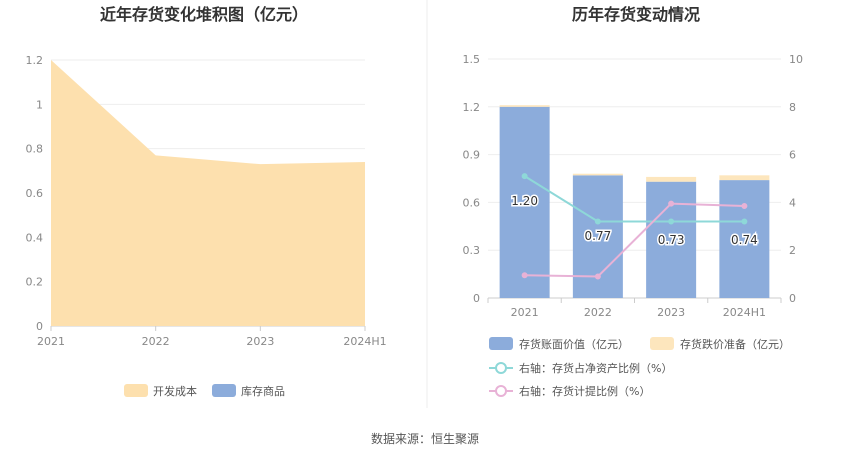 The width and height of the screenshot is (850, 463). I want to click on right-y-axis-right: 0 2 4 6 8 10, so click(796, 179).